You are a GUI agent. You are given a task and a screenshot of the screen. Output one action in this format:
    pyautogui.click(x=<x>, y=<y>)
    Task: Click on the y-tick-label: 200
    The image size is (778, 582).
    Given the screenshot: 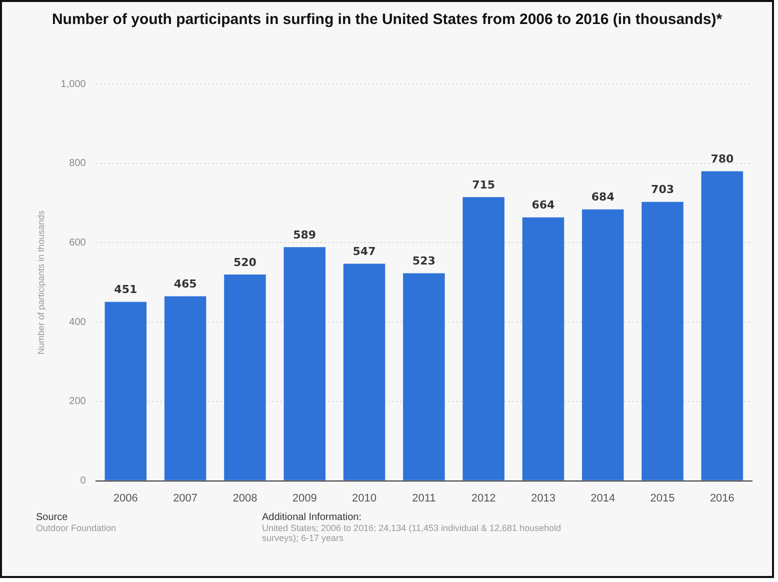 What is the action you would take?
    pyautogui.click(x=77, y=402)
    